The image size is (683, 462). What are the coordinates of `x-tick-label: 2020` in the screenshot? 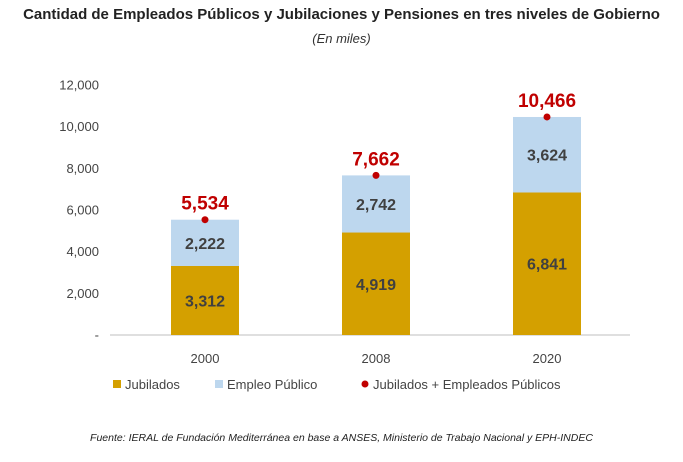 It's located at (547, 358).